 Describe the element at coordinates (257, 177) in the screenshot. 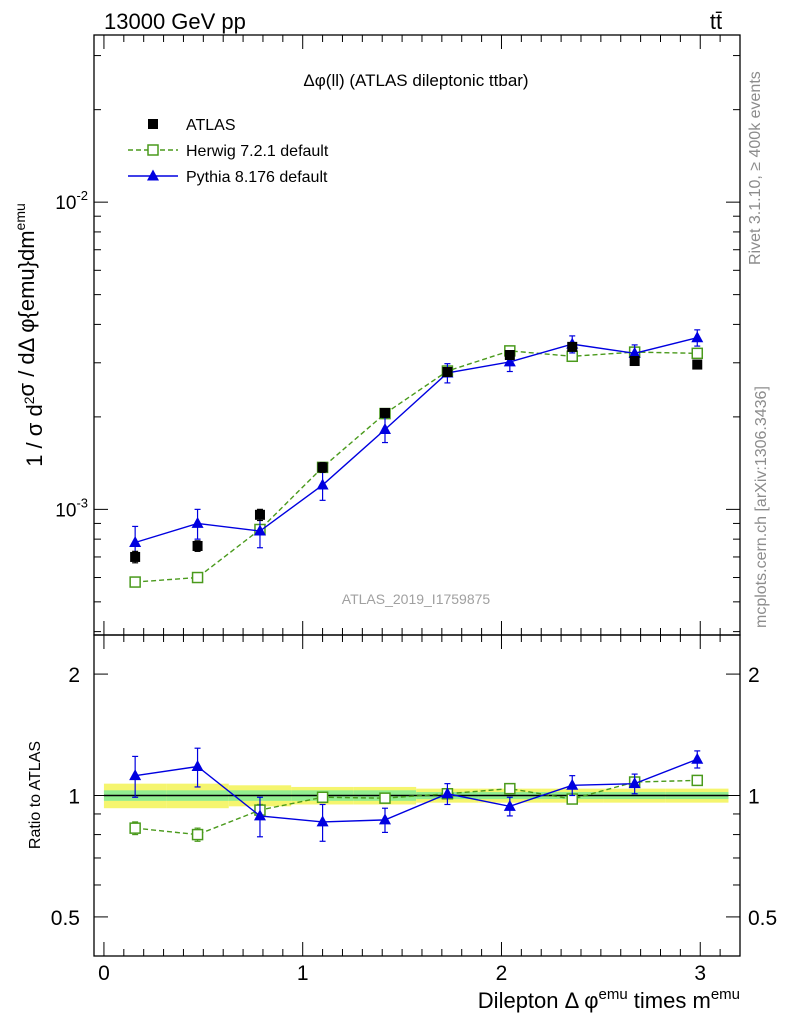

I see `legend-label: Pythia 8.176 default` at that location.